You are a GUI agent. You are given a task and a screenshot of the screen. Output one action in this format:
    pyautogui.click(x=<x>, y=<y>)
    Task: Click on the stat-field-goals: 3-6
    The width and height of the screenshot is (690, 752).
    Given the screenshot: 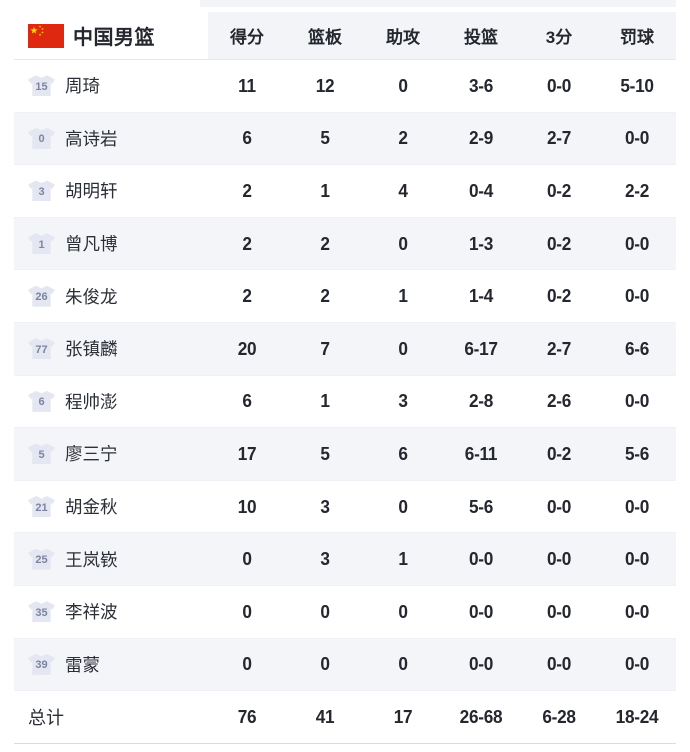 What is the action you would take?
    pyautogui.click(x=481, y=85)
    